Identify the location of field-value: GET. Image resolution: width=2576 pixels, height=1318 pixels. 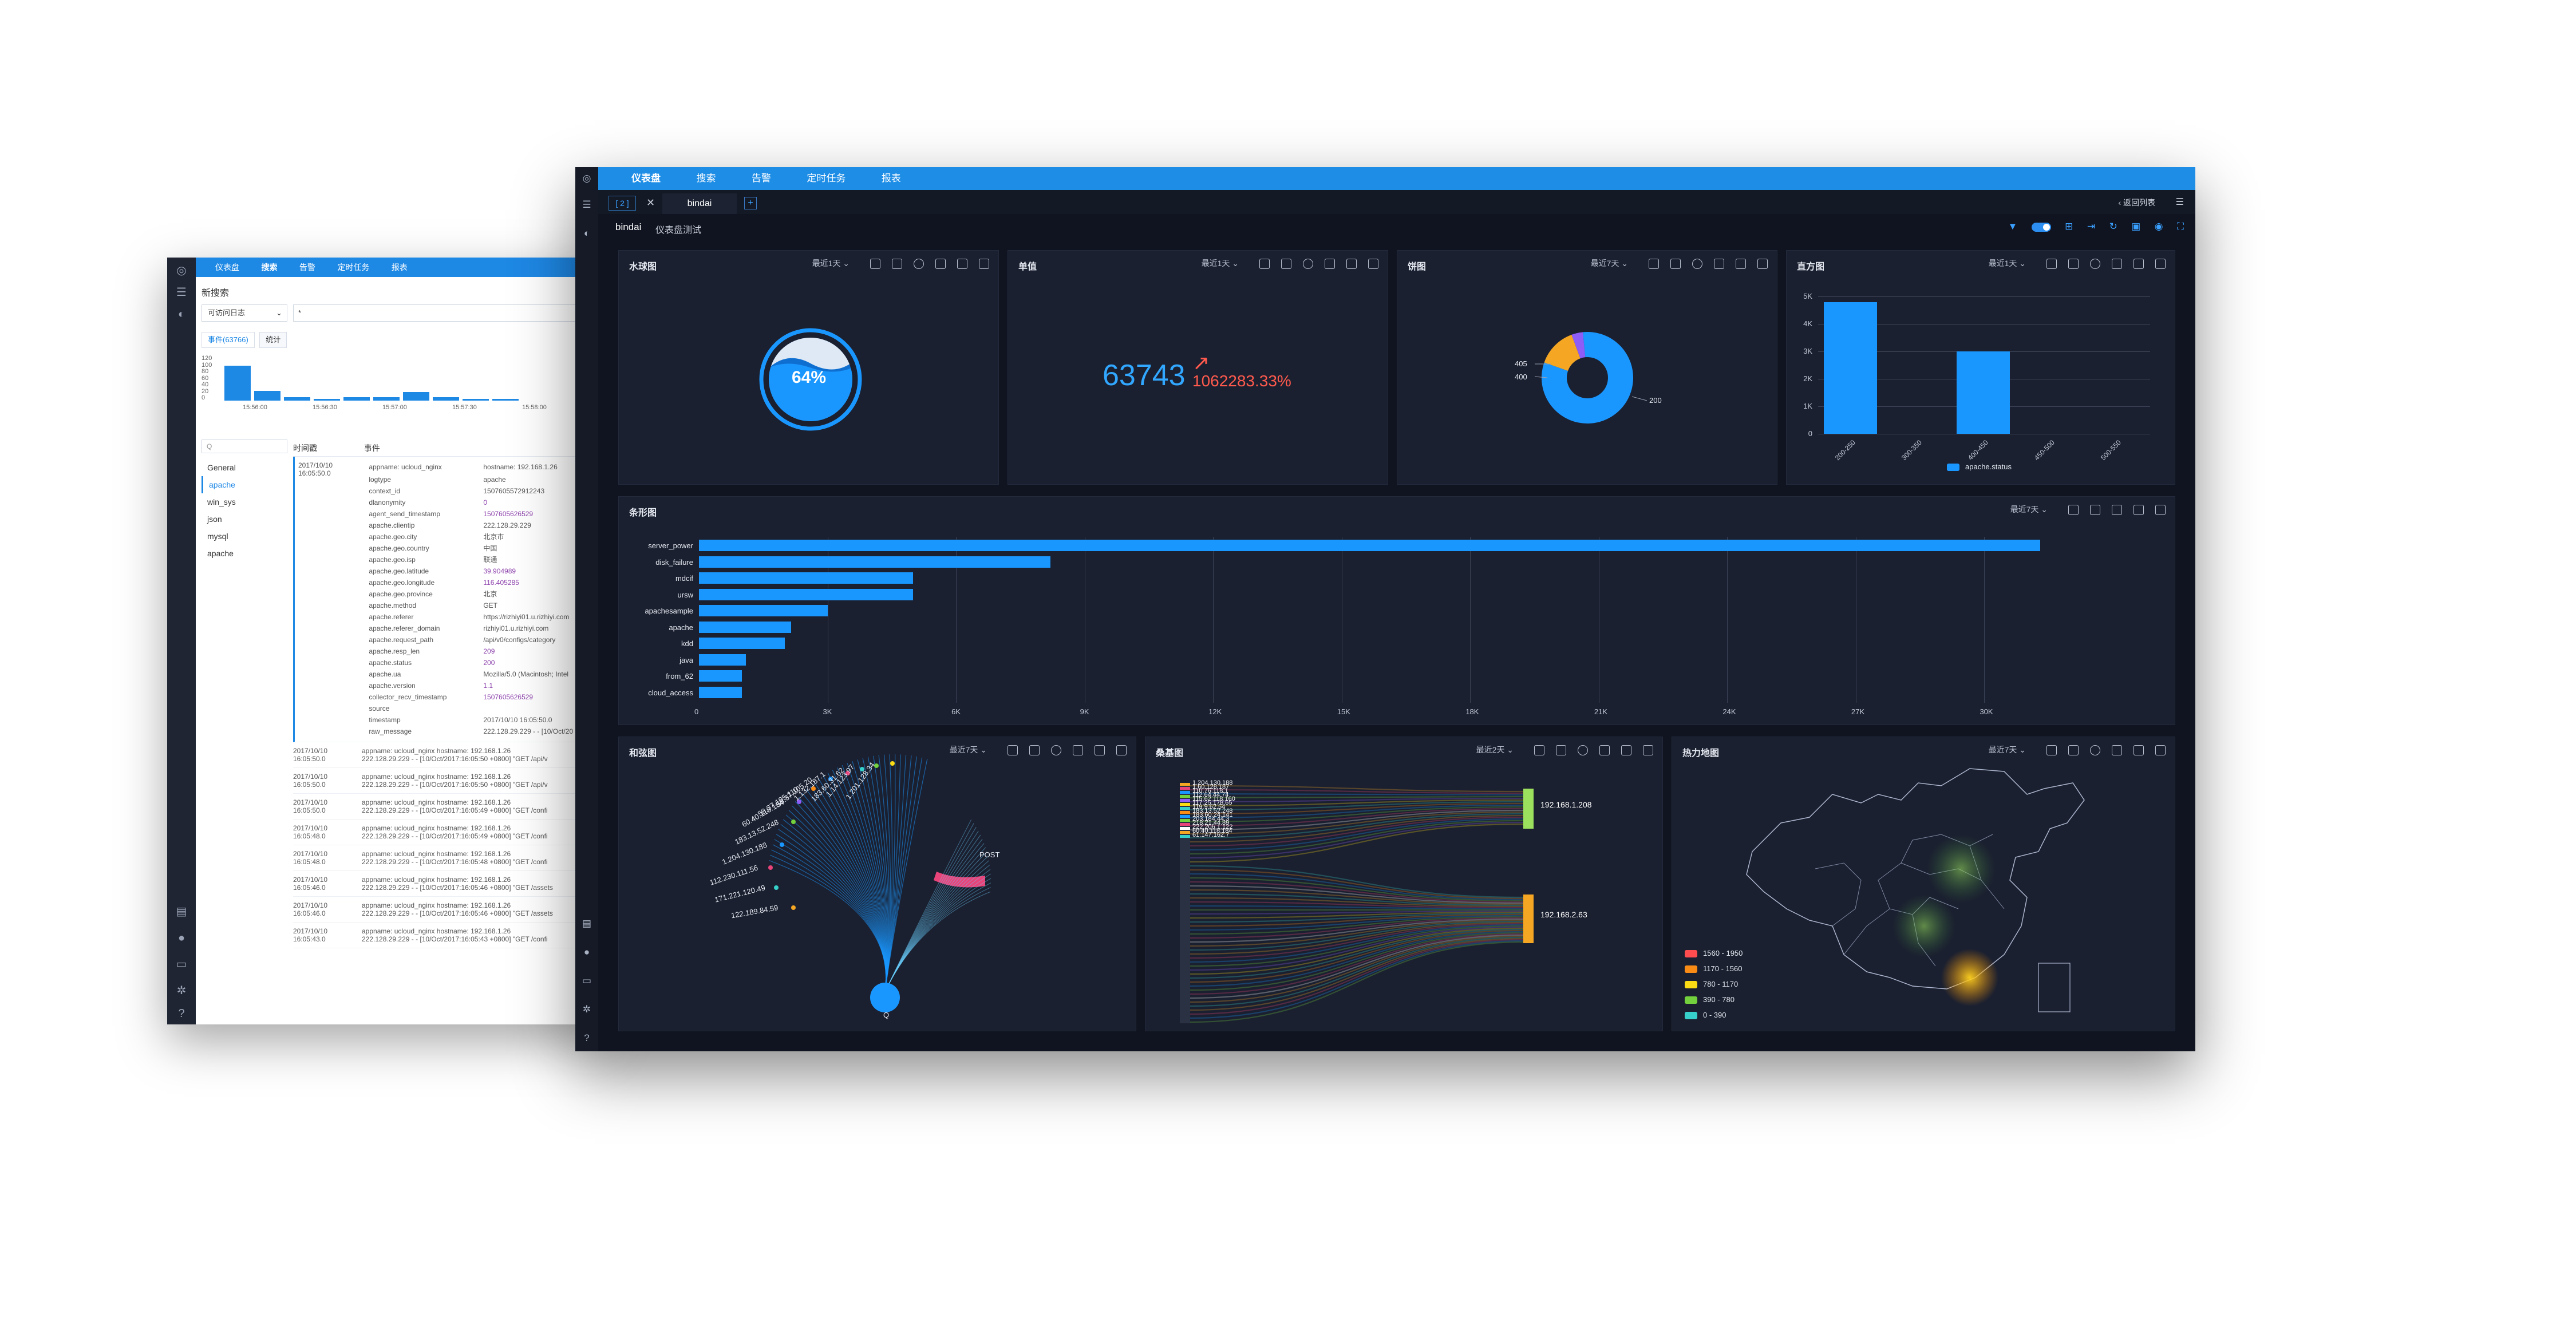
(490, 605).